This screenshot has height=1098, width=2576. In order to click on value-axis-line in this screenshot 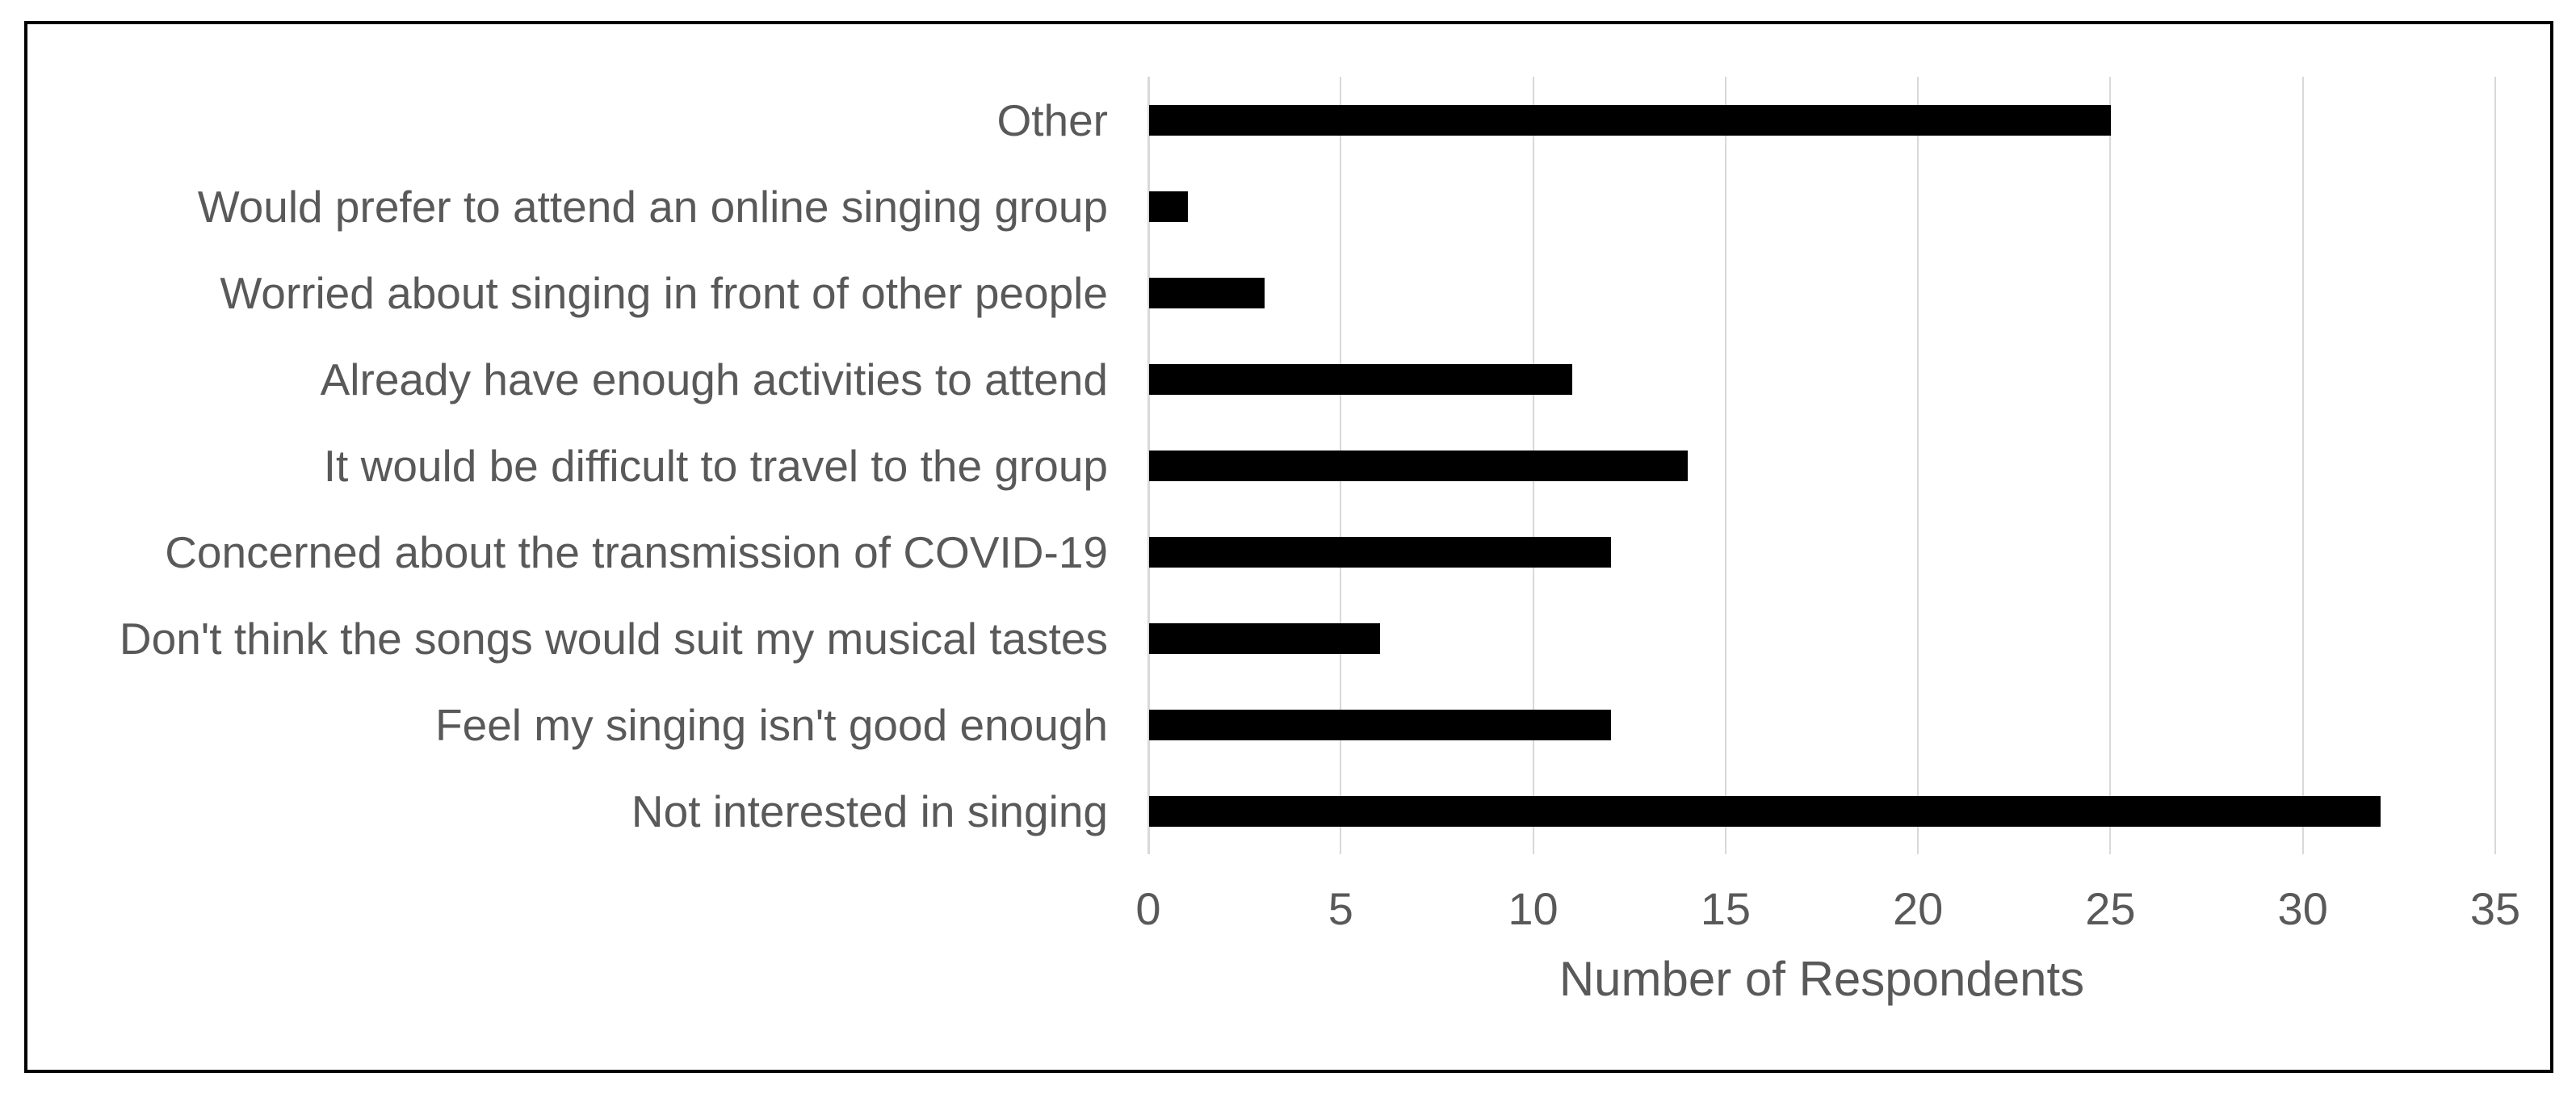, I will do `click(1148, 465)`.